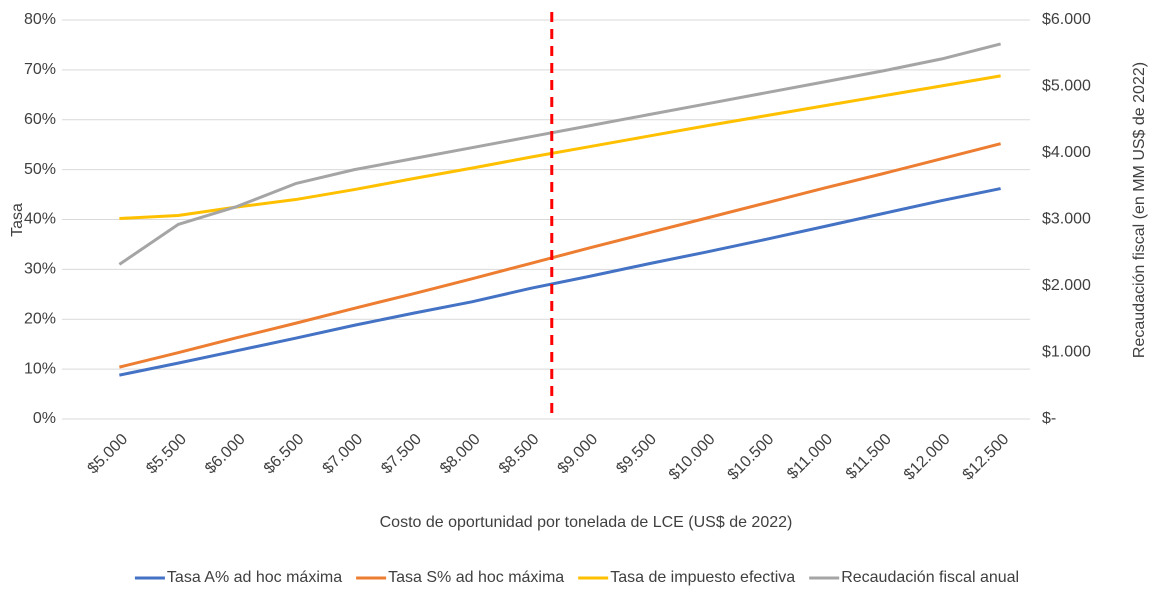  Describe the element at coordinates (40, 69) in the screenshot. I see `y-tick-label: 70%` at that location.